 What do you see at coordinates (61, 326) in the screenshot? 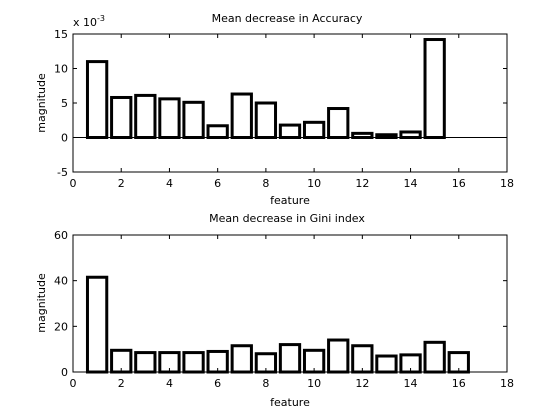
I see `y-tick-label: 20` at bounding box center [61, 326].